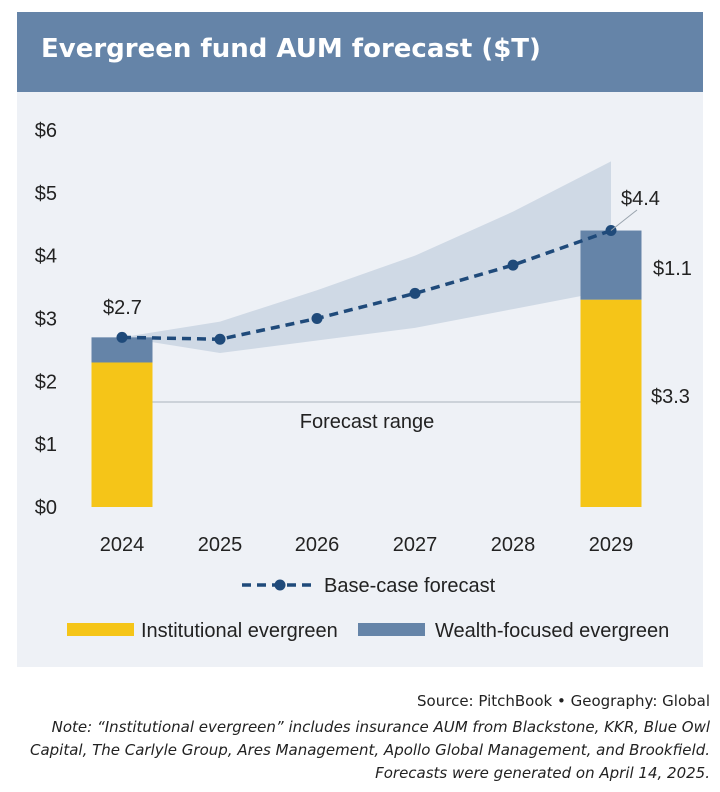 This screenshot has width=720, height=792. Describe the element at coordinates (640, 199) in the screenshot. I see `data-label-2029-total: $4.4` at that location.